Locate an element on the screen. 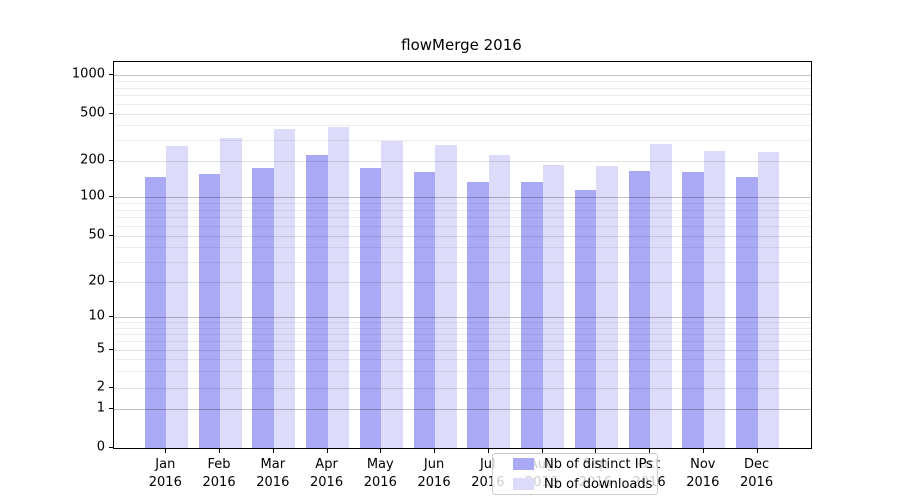 The height and width of the screenshot is (500, 900). y-tick-label-10: 10 is located at coordinates (96, 316).